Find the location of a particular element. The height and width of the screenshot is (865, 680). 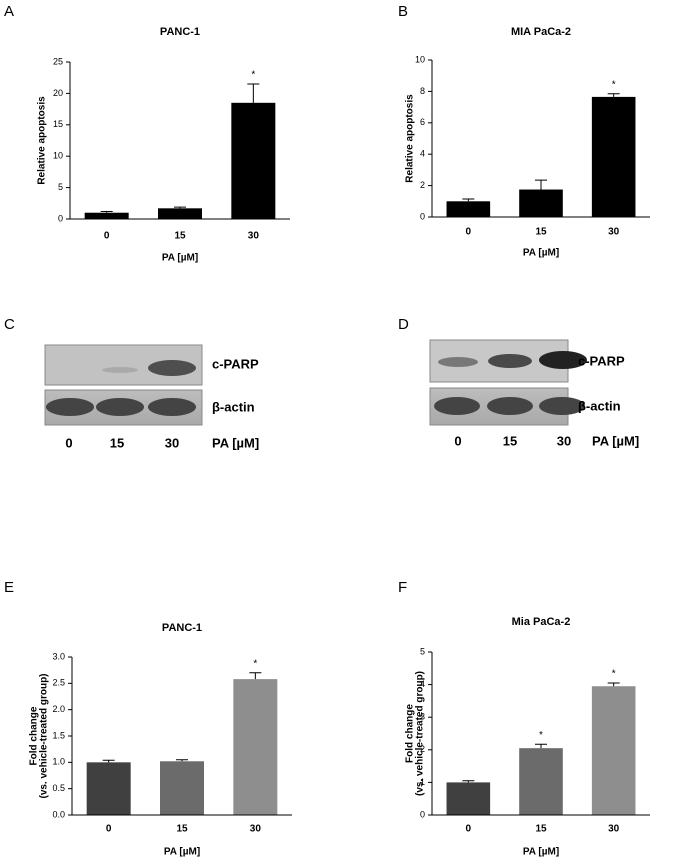

y-tick-label: 20 is located at coordinates (58, 93).